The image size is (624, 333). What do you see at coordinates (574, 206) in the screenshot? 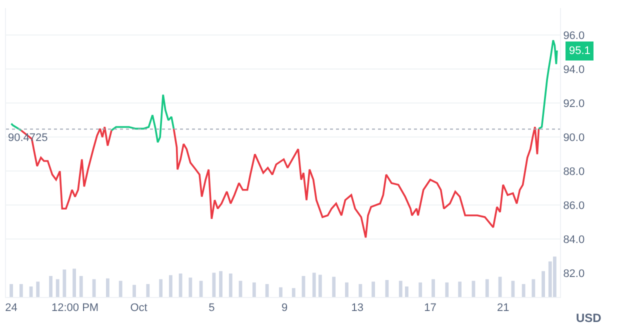
I see `y-tick-label: 86.0` at bounding box center [574, 206].